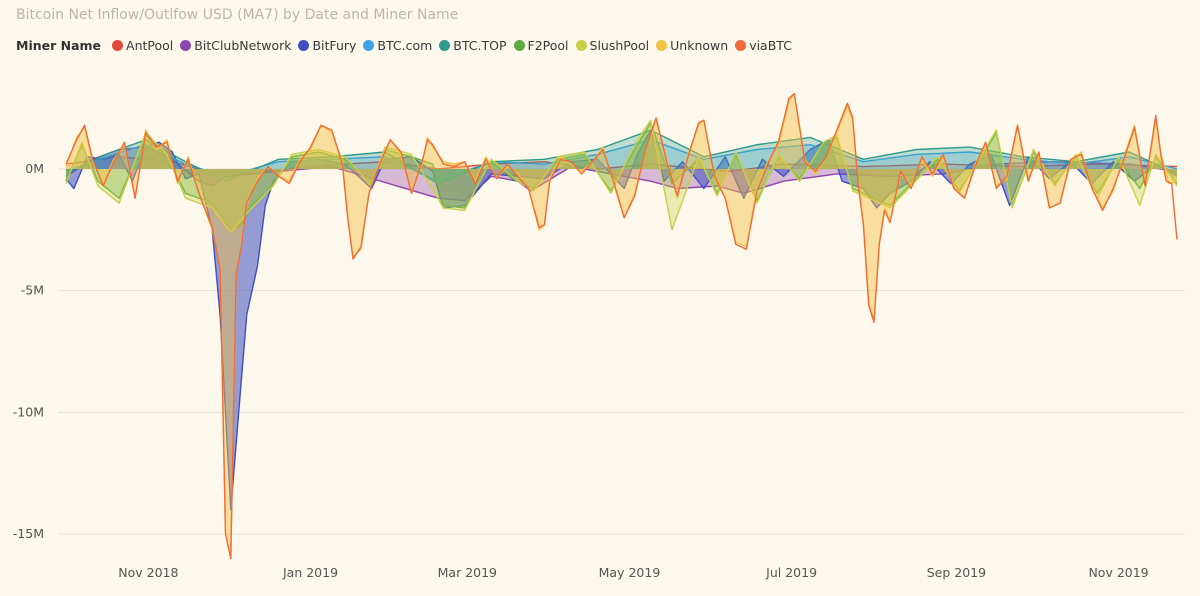 The image size is (1200, 596). Describe the element at coordinates (621, 166) in the screenshot. I see `series-area-antpool` at that location.